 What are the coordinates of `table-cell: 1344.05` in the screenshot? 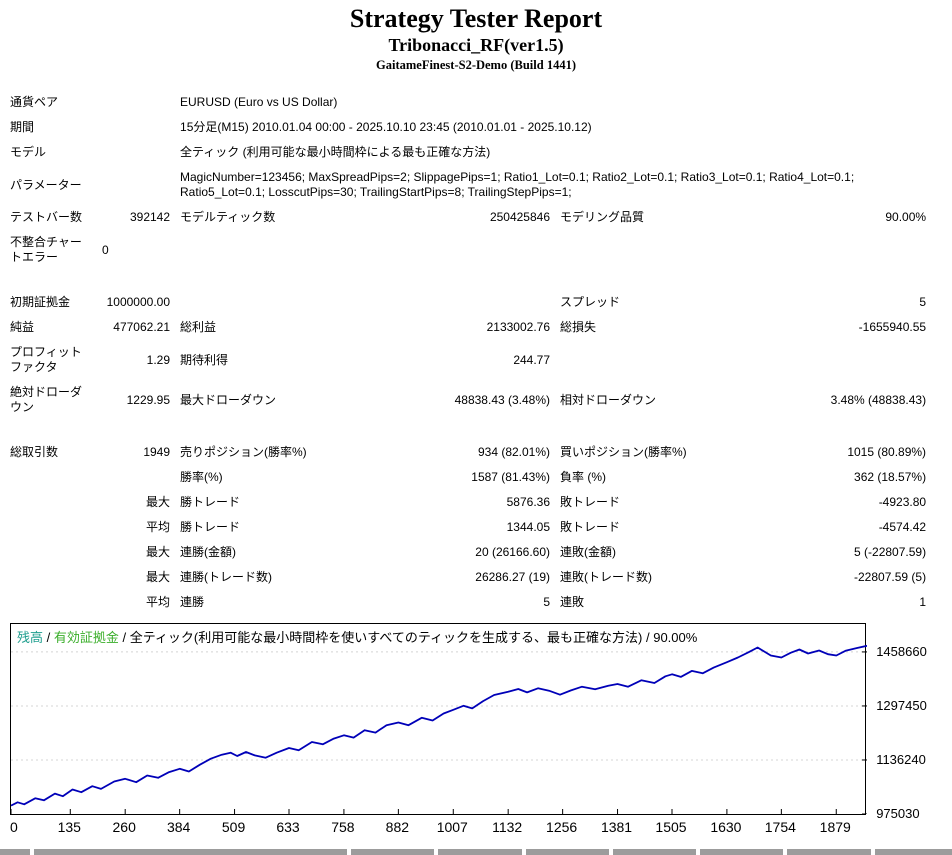 It's located at (528, 527).